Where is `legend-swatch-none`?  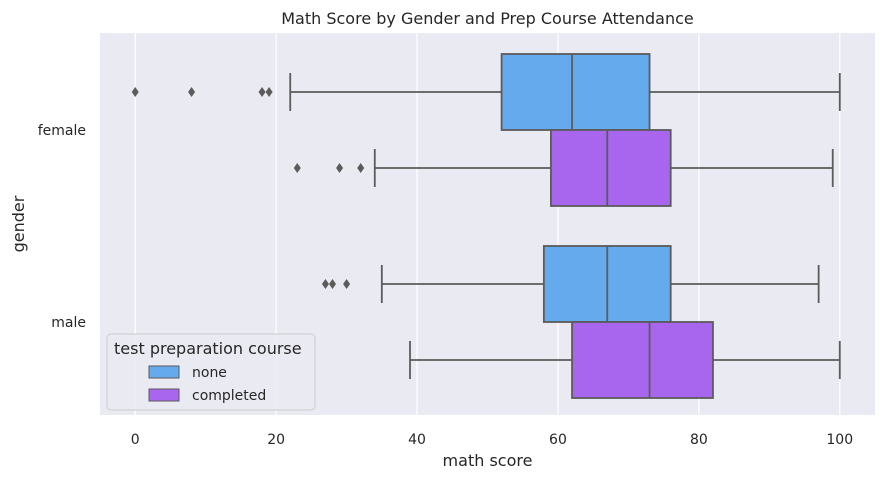
legend-swatch-none is located at coordinates (164, 372).